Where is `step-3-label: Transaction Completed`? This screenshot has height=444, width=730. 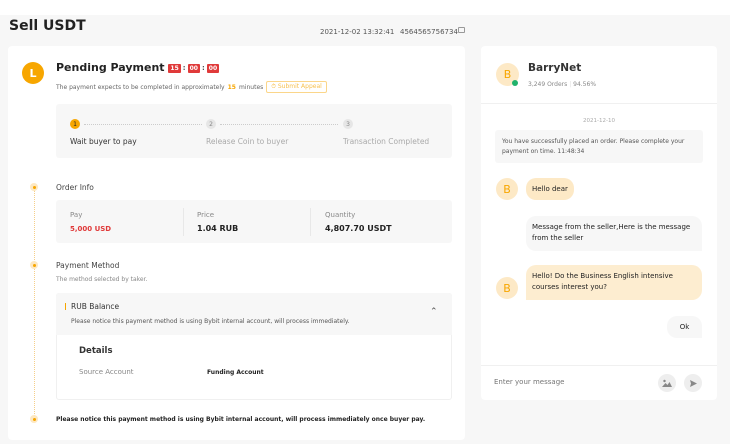
step-3-label: Transaction Completed is located at coordinates (386, 141).